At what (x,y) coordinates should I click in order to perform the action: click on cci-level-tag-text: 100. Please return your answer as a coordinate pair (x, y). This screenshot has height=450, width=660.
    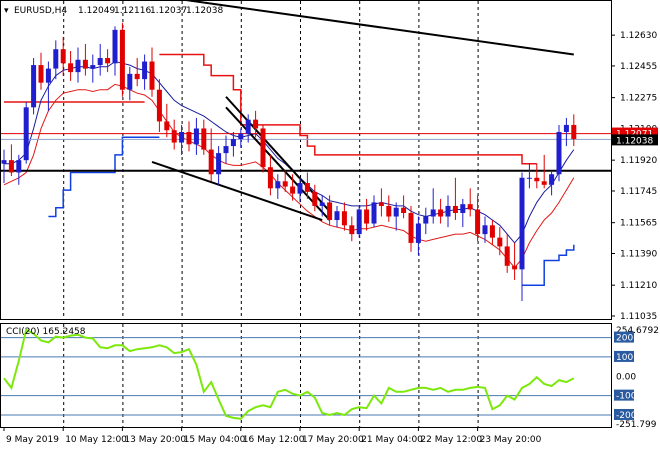
    Looking at the image, I should click on (624, 358).